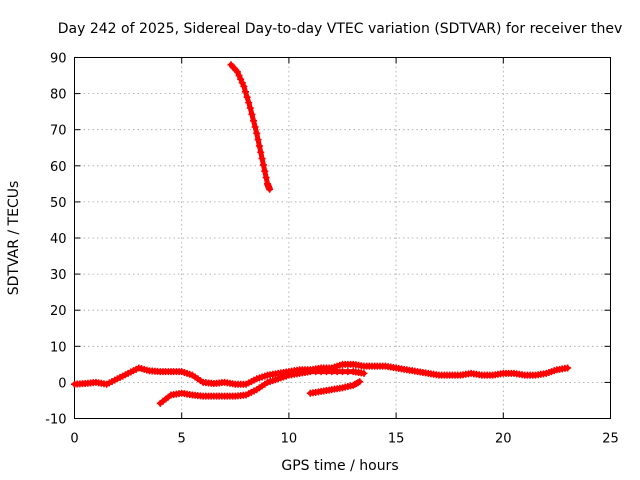  I want to click on x-tick-label: 10, so click(289, 439).